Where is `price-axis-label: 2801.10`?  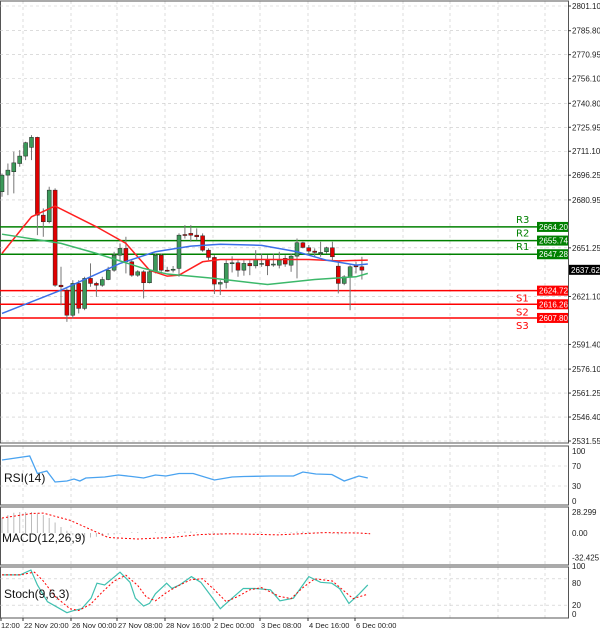 price-axis-label: 2801.10 is located at coordinates (586, 6).